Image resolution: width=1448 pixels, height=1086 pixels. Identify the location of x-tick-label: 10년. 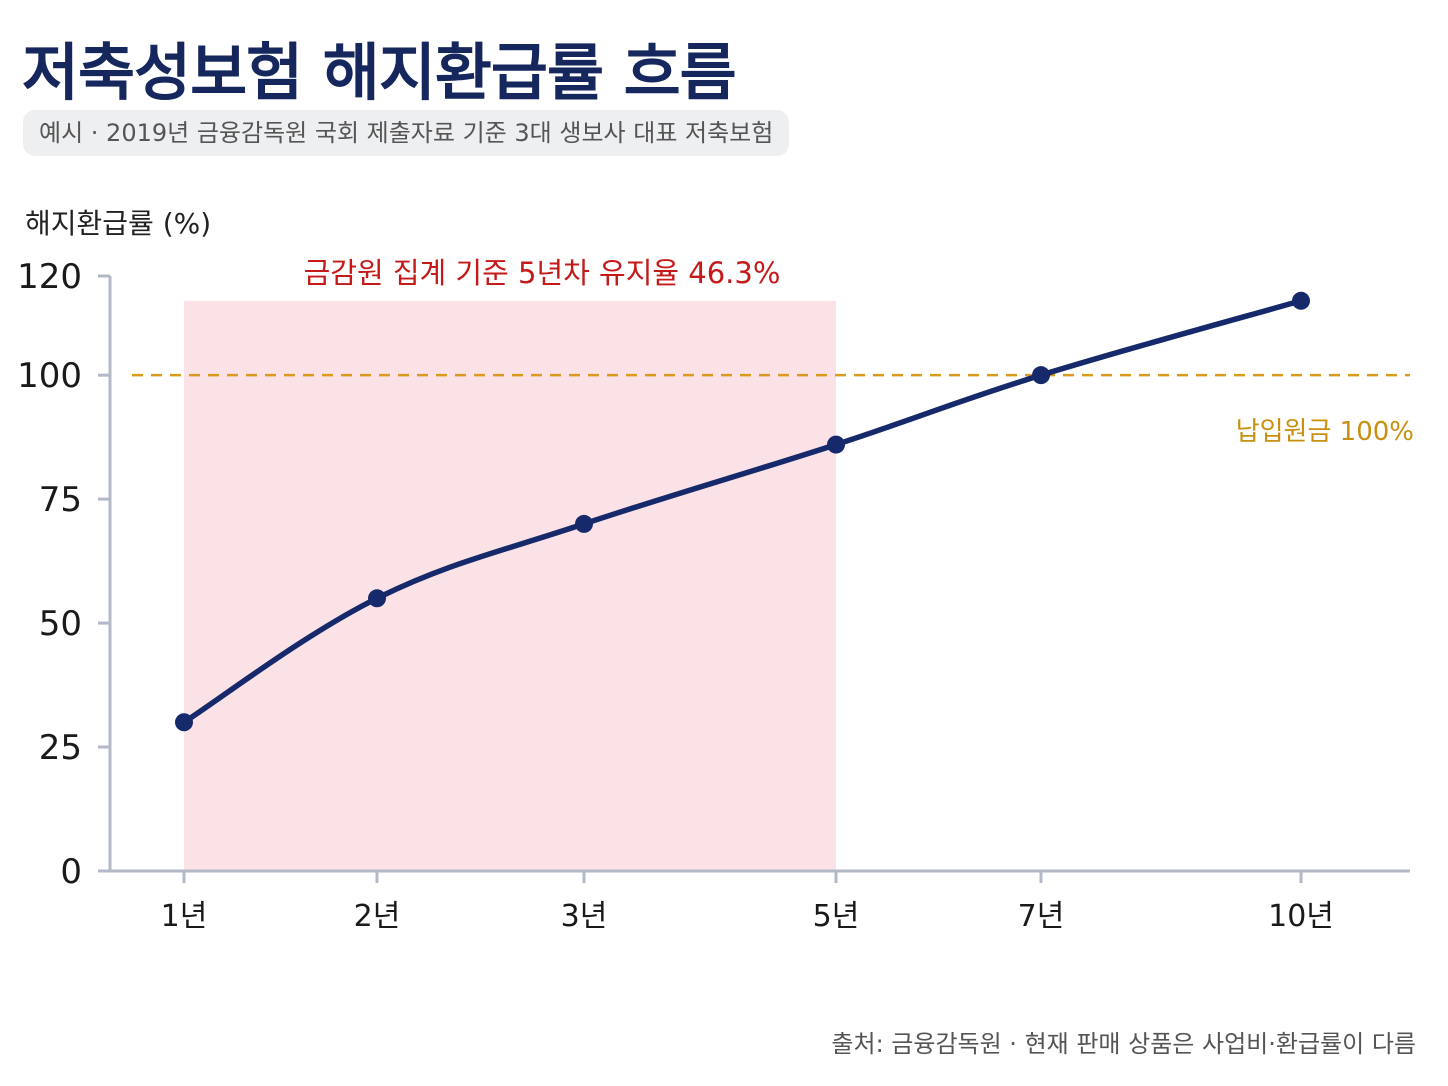
(1301, 916).